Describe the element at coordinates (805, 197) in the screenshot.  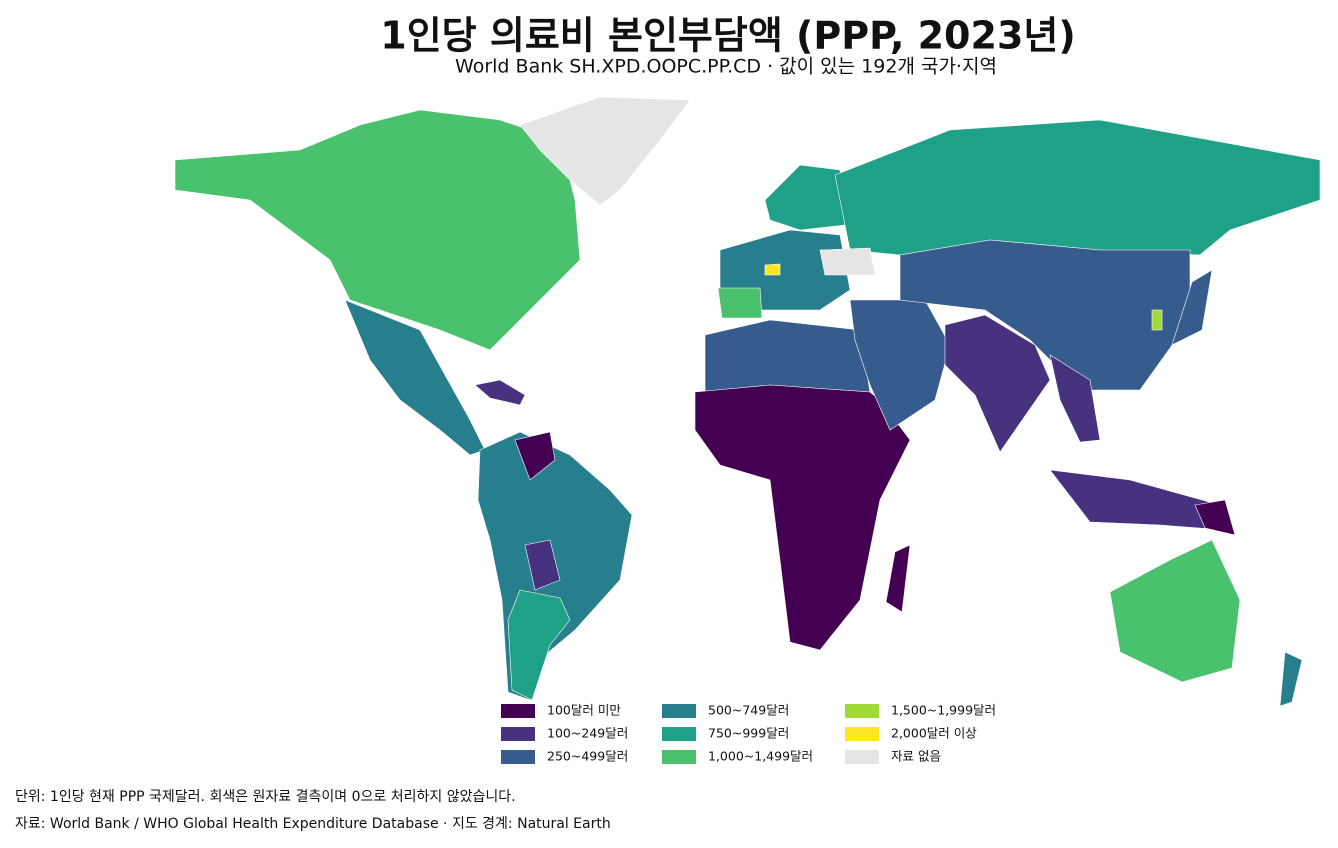
I see `europe-north` at that location.